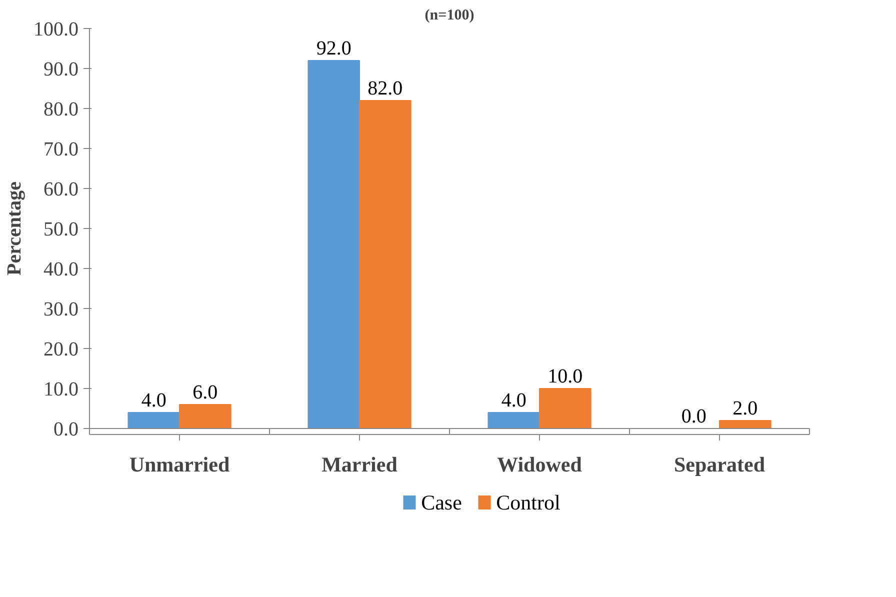  Describe the element at coordinates (61, 69) in the screenshot. I see `y-tick-label: 90.0` at that location.